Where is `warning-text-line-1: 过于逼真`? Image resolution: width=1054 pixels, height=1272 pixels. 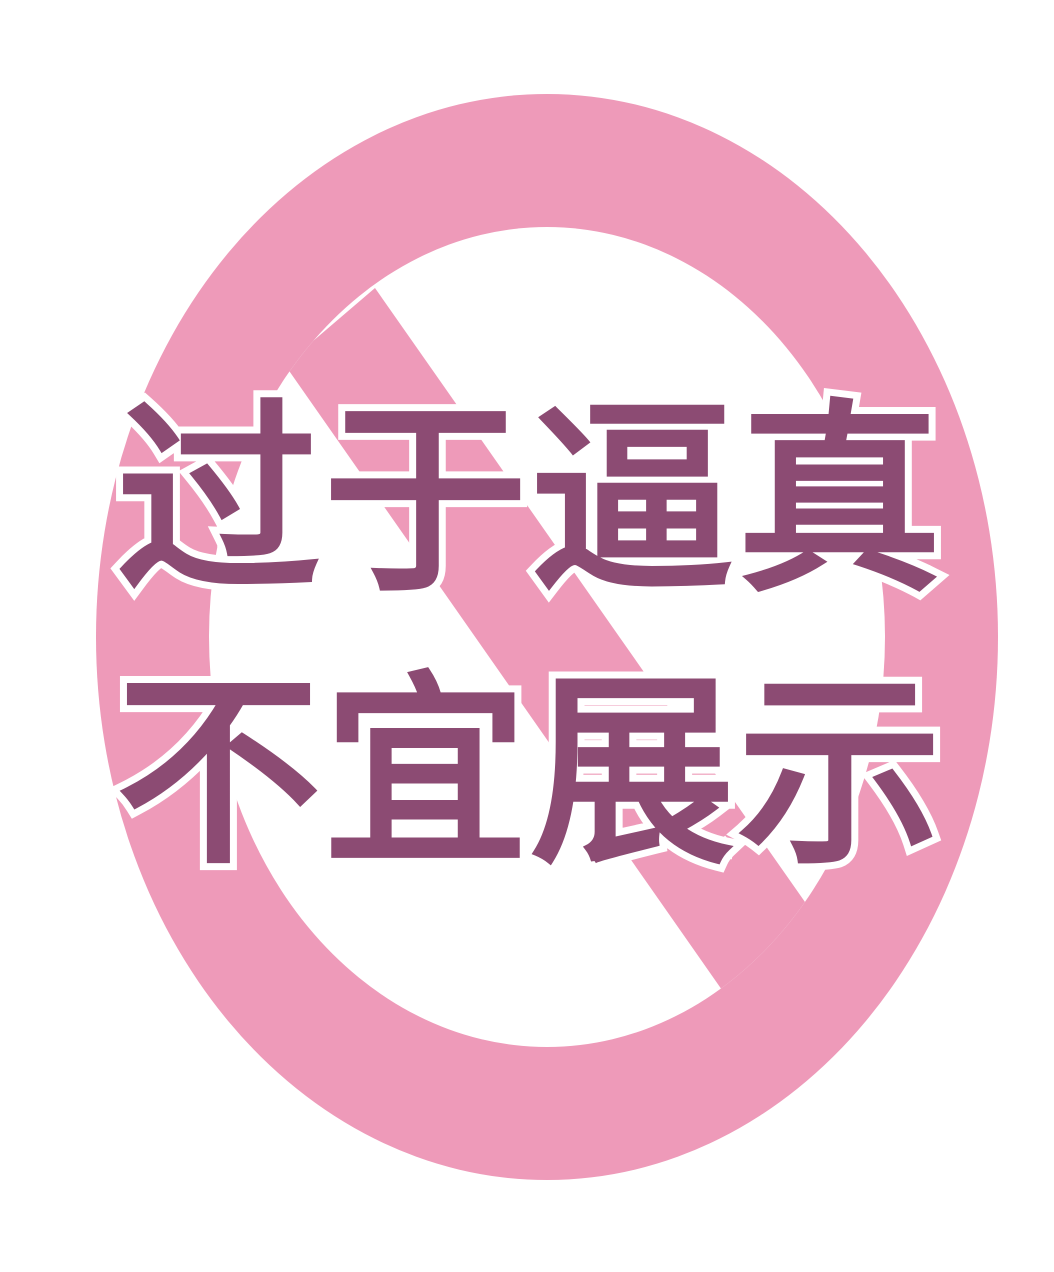 warning-text-line-1: 过于逼真 is located at coordinates (529, 502).